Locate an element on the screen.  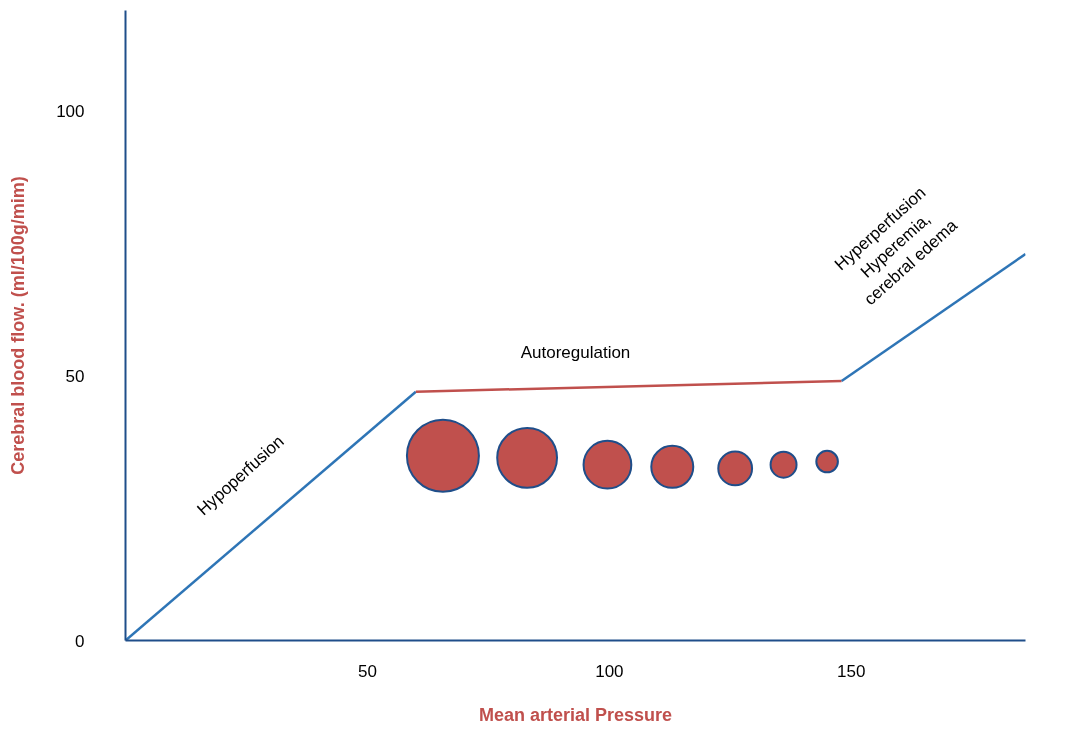
y-axis-title: Cerebral blood flow. (ml/100g/mim) is located at coordinates (18, 325).